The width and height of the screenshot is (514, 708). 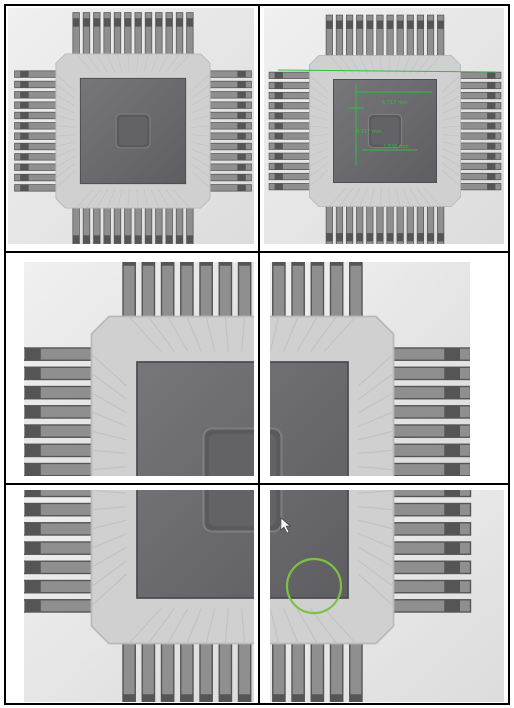 I want to click on panel-zoom-bottom-left, so click(x=139, y=596).